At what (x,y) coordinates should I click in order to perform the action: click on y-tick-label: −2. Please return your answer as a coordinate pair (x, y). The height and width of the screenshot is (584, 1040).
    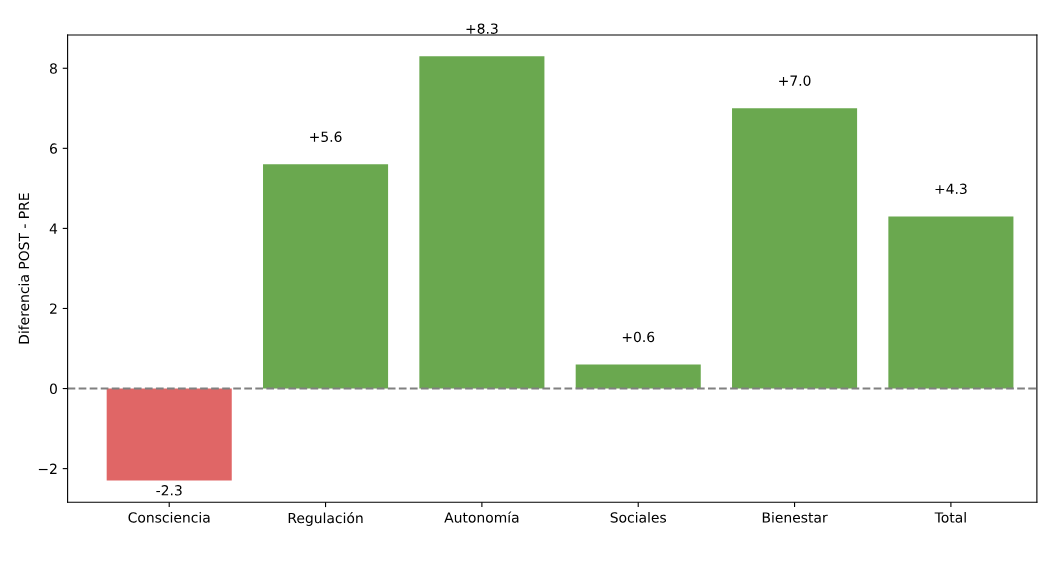
    Looking at the image, I should click on (47, 468).